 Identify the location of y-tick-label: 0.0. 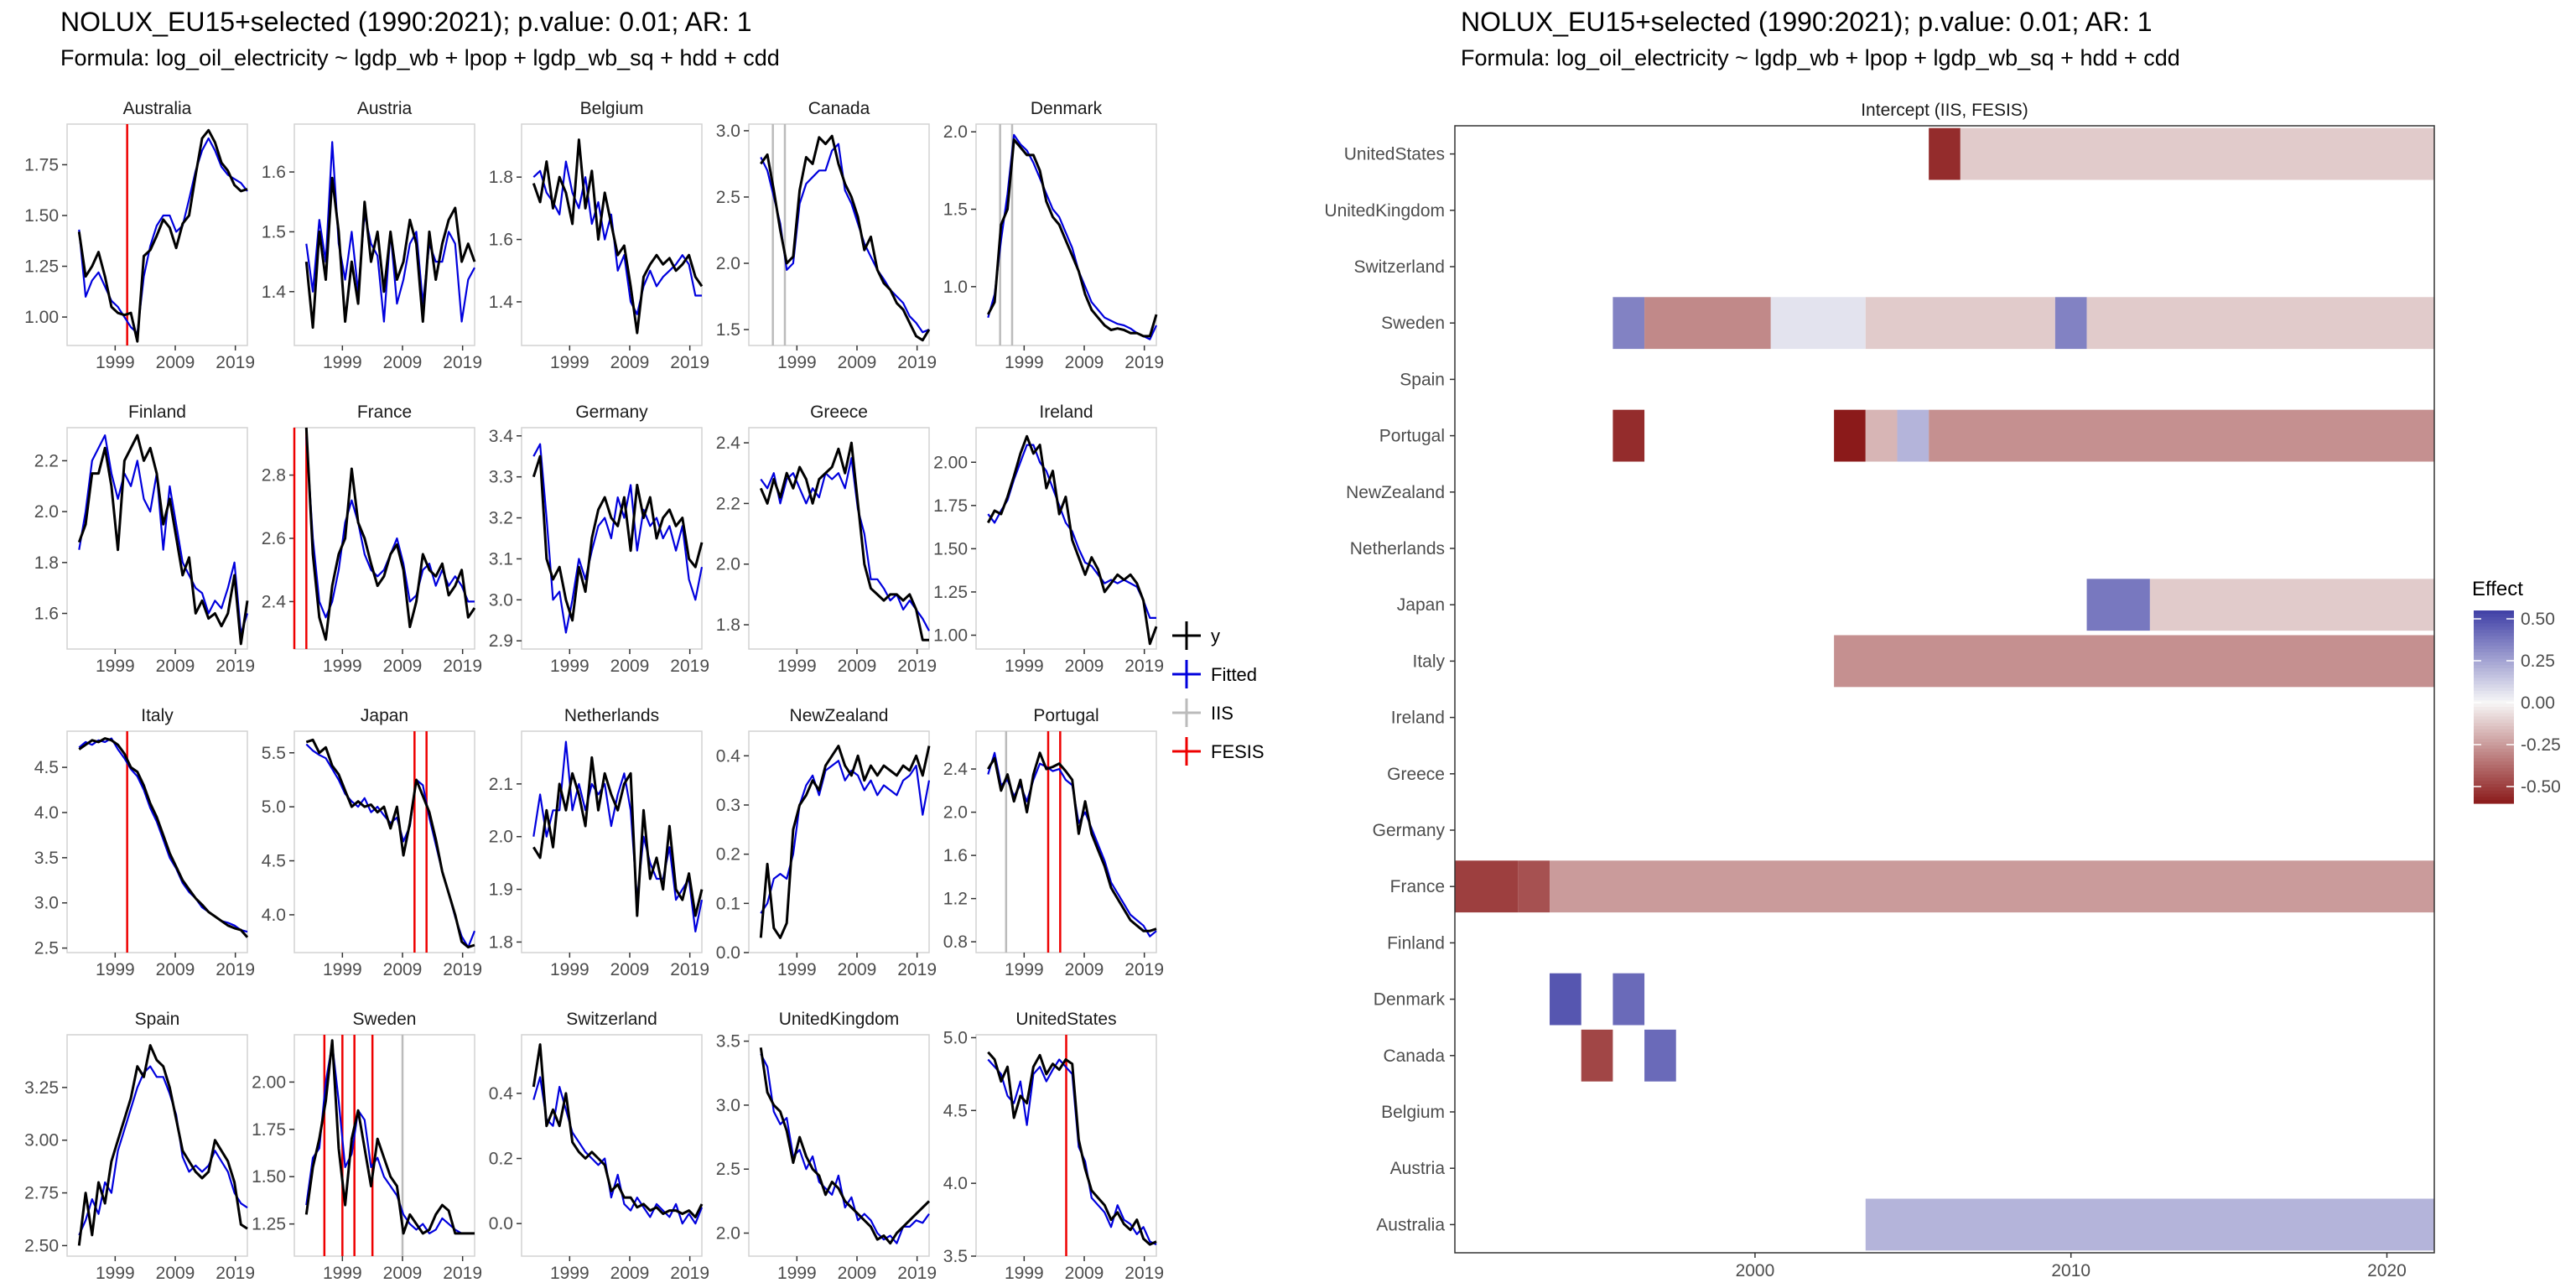
(501, 1223).